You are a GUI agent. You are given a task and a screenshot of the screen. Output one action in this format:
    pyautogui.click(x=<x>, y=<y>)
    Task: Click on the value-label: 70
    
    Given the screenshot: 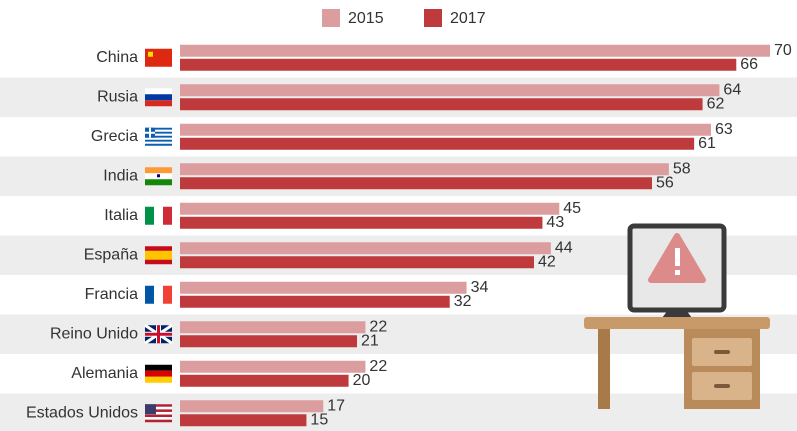 What is the action you would take?
    pyautogui.click(x=783, y=50)
    